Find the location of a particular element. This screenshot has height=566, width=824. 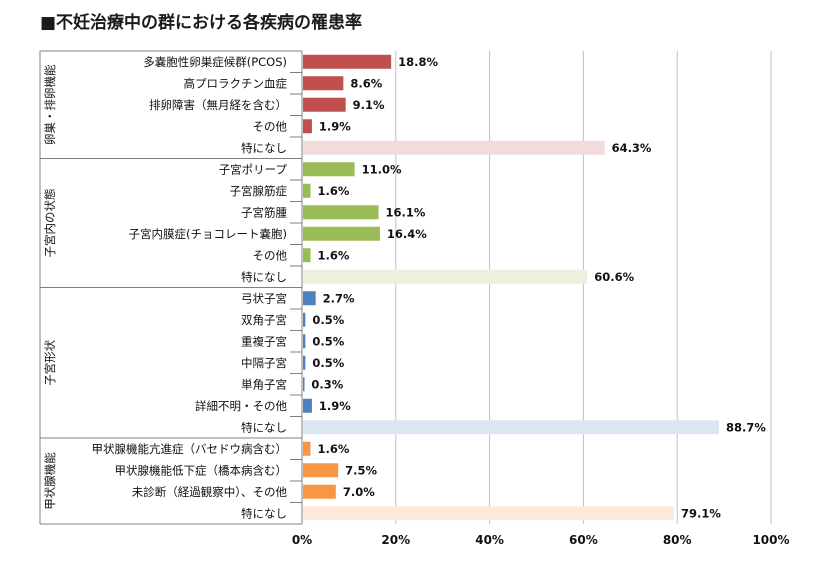

category-label: 子宮腺筋症 is located at coordinates (259, 191).